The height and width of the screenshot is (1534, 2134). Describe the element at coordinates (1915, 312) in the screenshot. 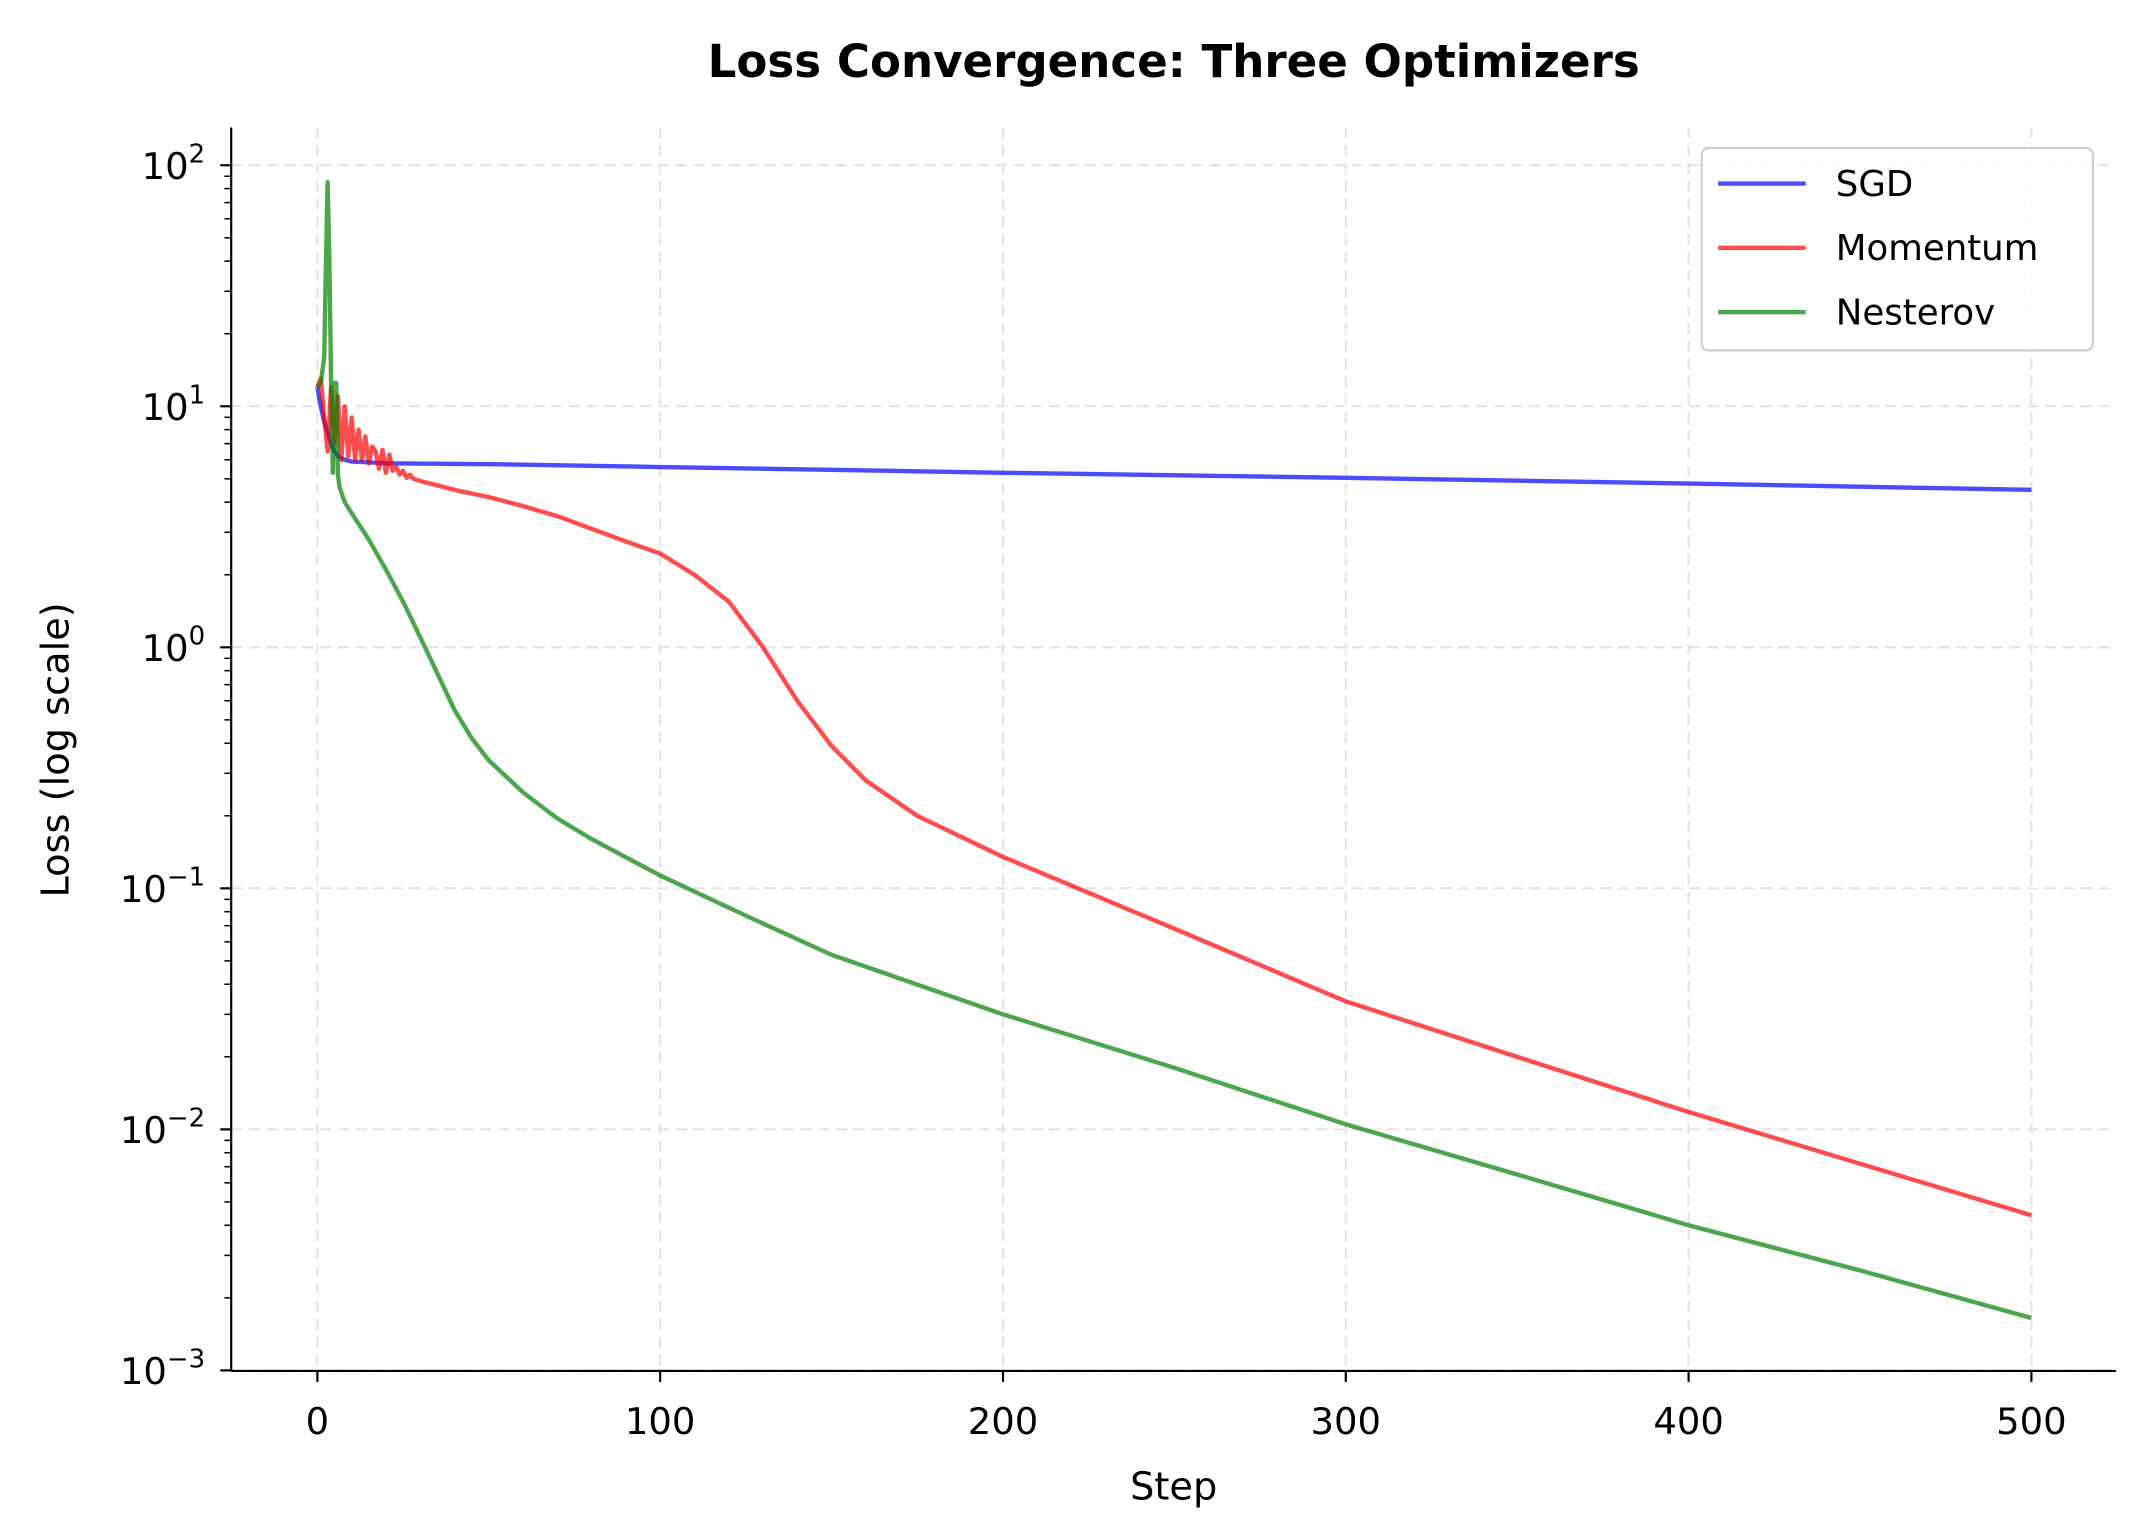

I see `legend-label-nesterov: Nesterov` at that location.